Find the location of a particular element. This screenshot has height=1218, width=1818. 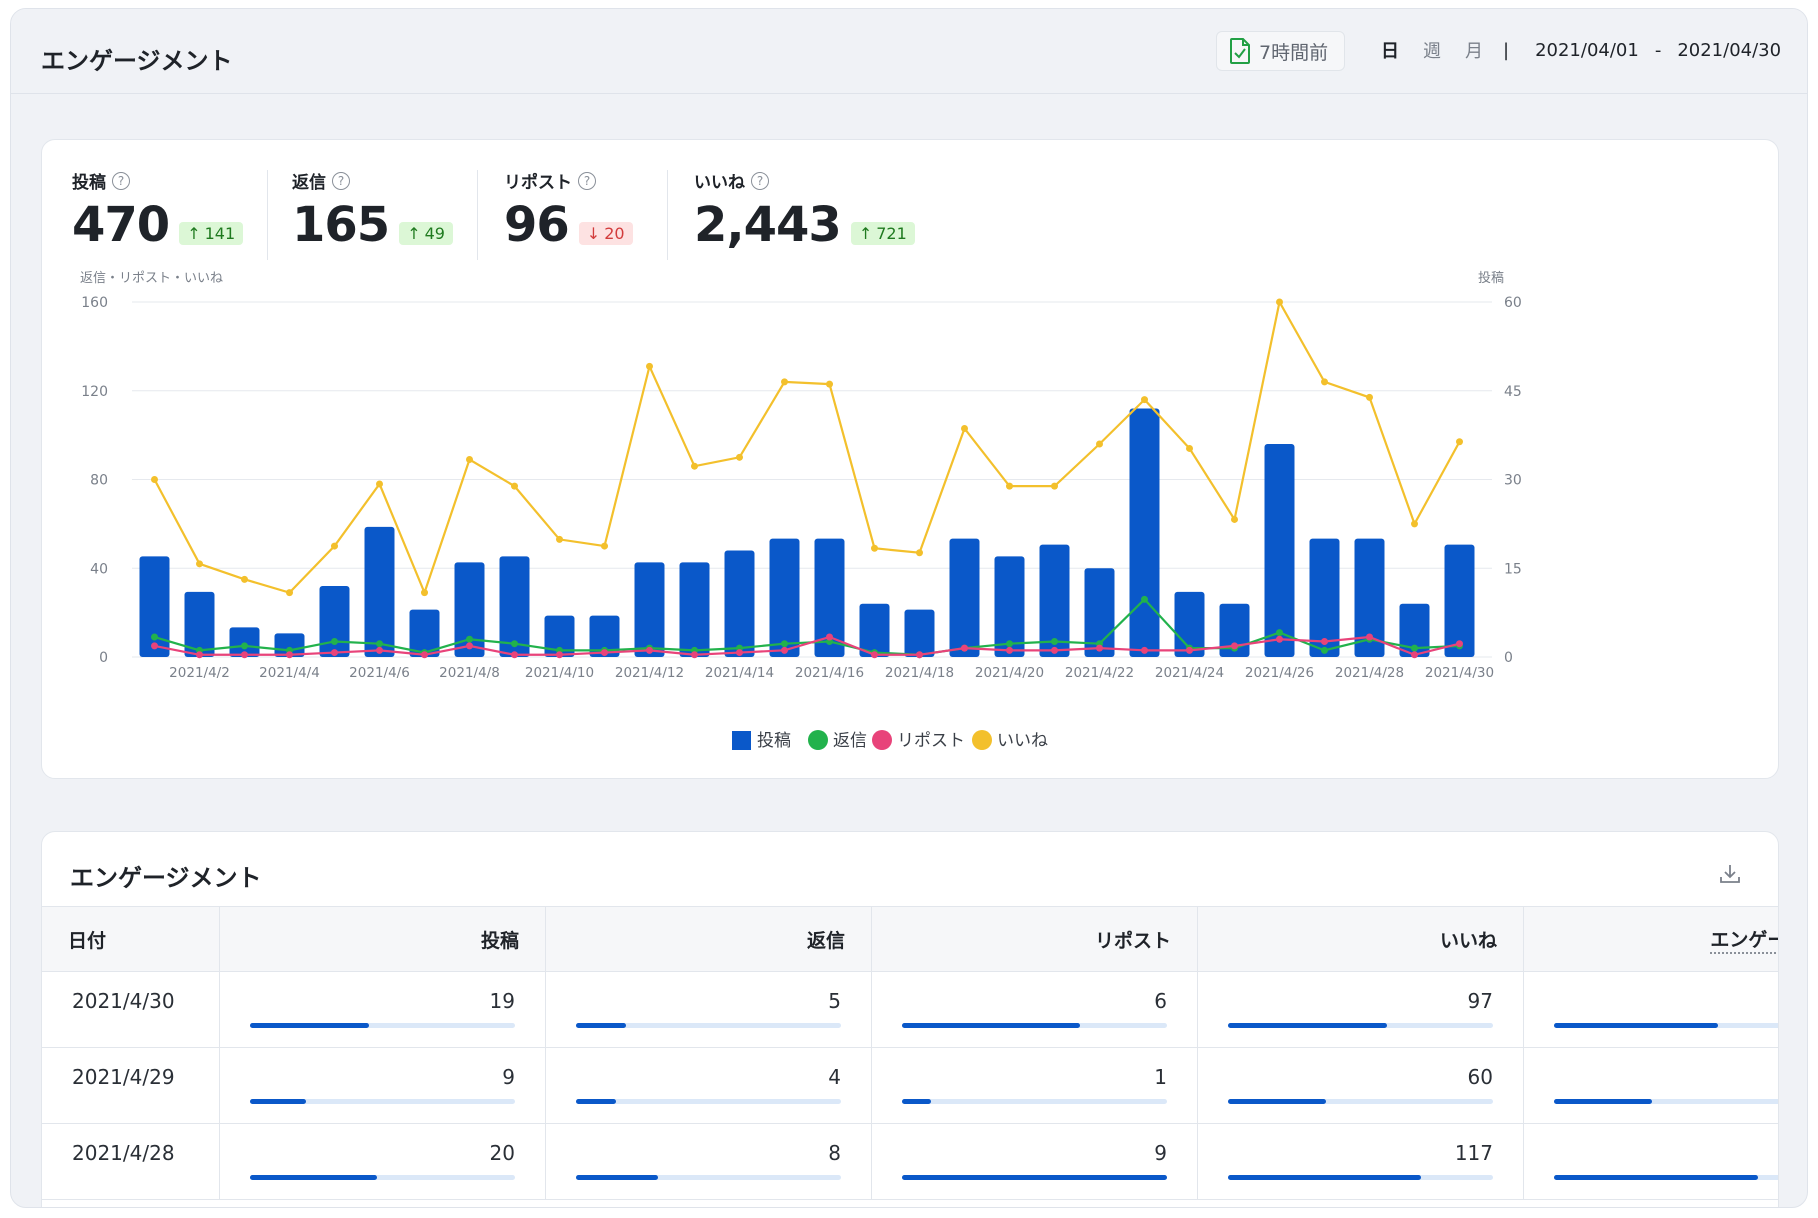

download-icon is located at coordinates (1730, 874).